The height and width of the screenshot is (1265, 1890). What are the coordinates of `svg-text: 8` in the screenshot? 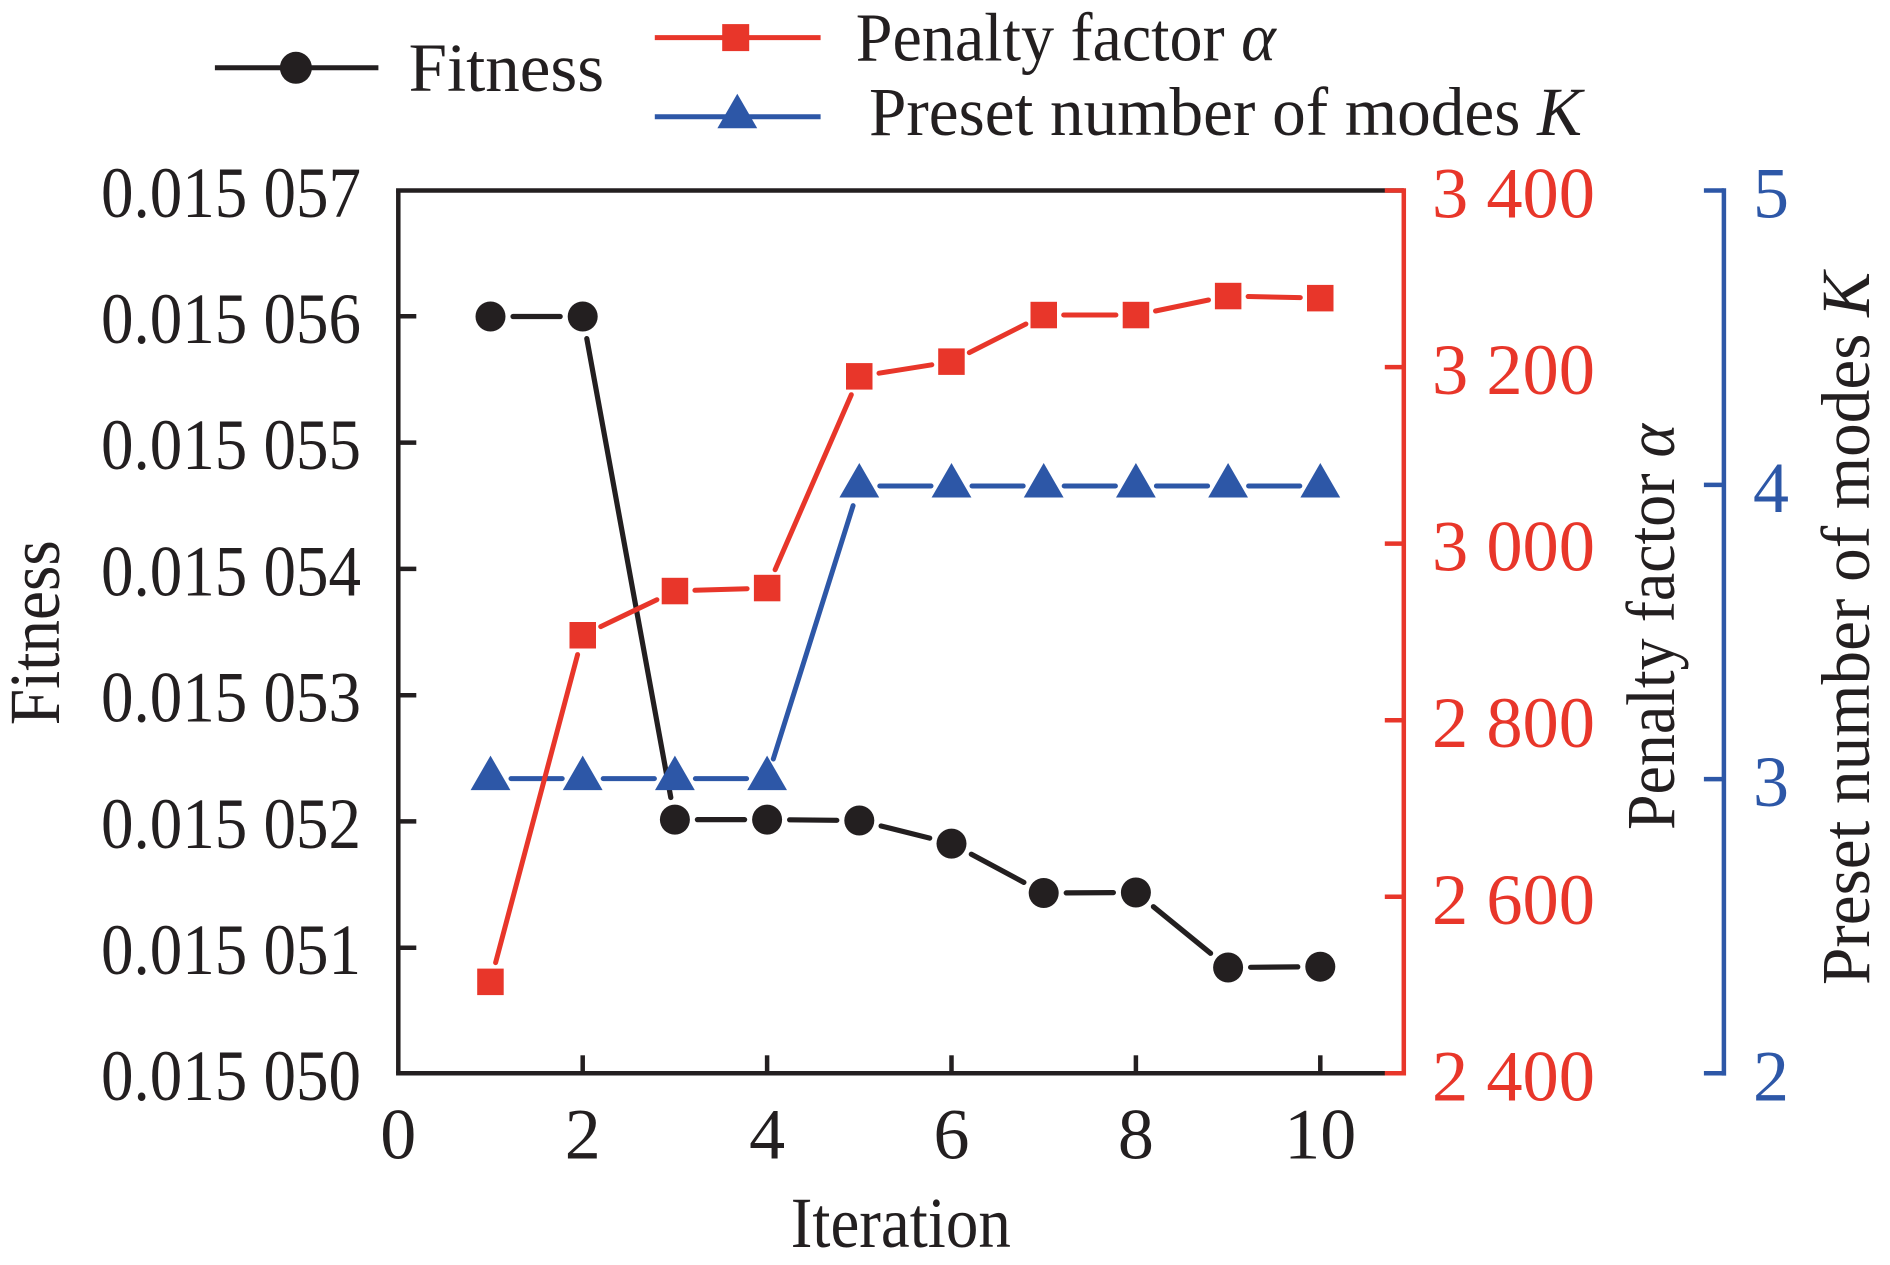 It's located at (1136, 1135).